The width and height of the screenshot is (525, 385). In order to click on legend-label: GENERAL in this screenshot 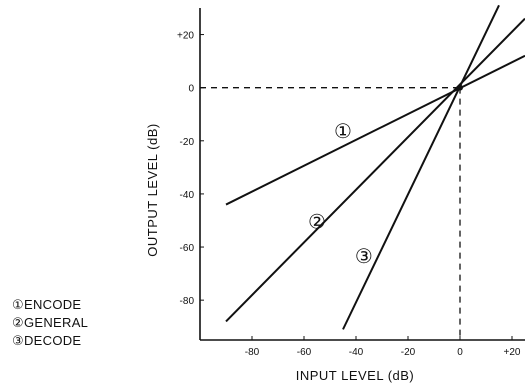, I will do `click(56, 322)`.